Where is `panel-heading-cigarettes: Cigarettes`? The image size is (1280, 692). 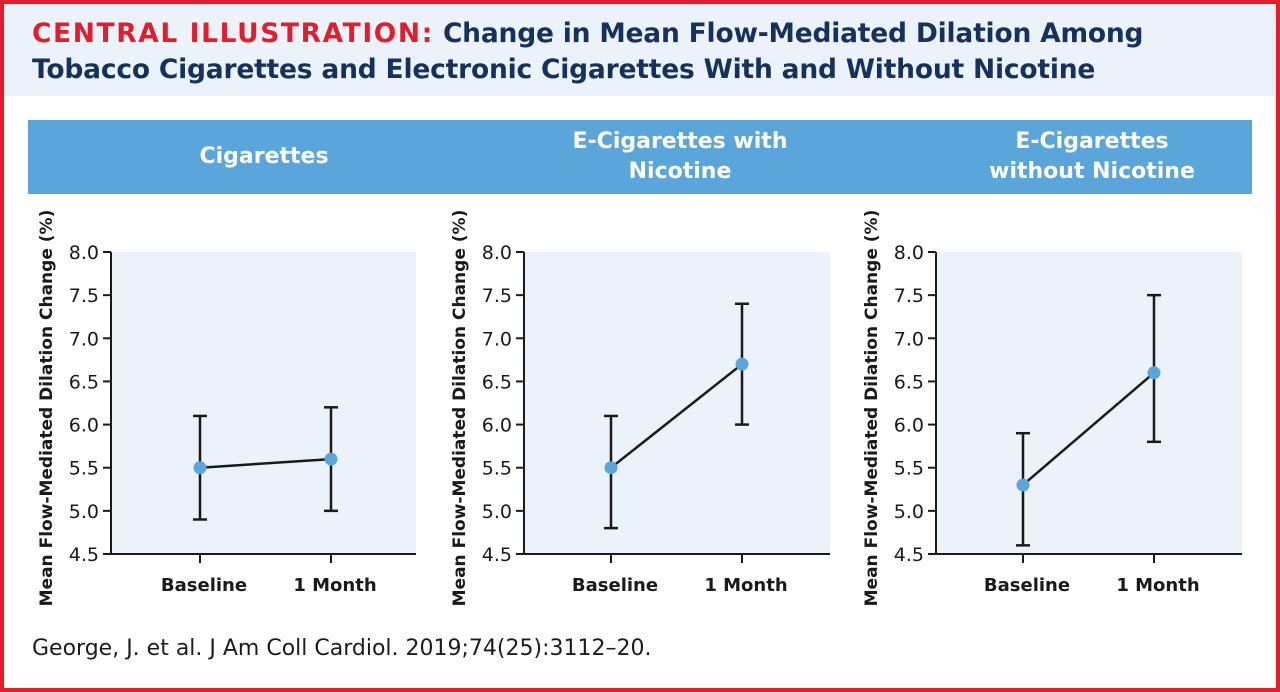 panel-heading-cigarettes: Cigarettes is located at coordinates (264, 157).